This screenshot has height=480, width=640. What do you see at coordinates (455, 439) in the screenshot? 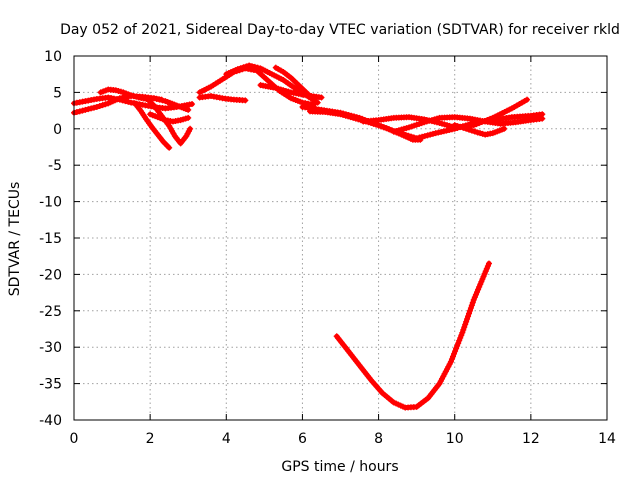
I see `x-tick-label: 10` at bounding box center [455, 439].